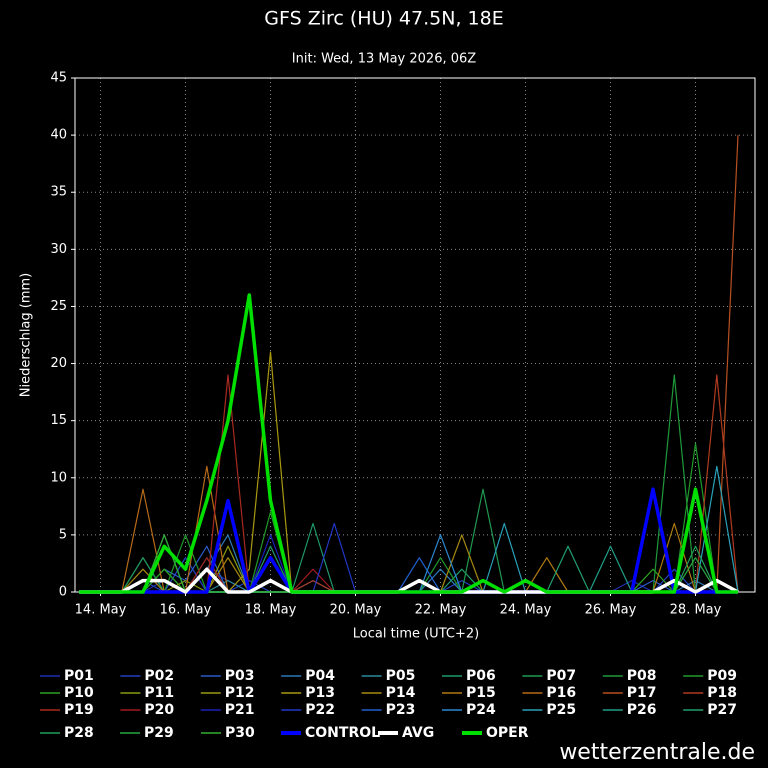  I want to click on y-tick-label: 15, so click(58, 420).